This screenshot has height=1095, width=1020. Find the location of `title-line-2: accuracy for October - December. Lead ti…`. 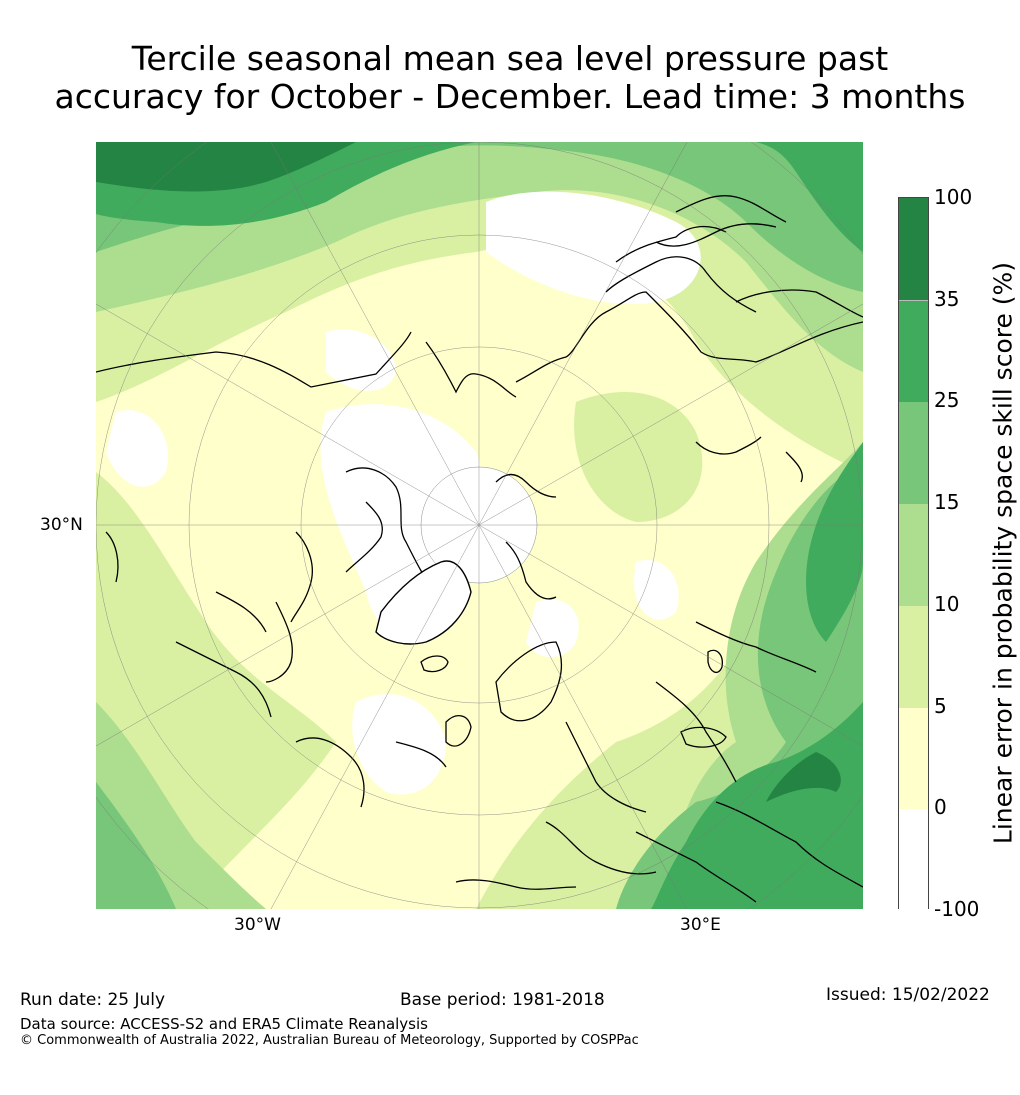

title-line-2: accuracy for October - December. Lead ti… is located at coordinates (510, 96).